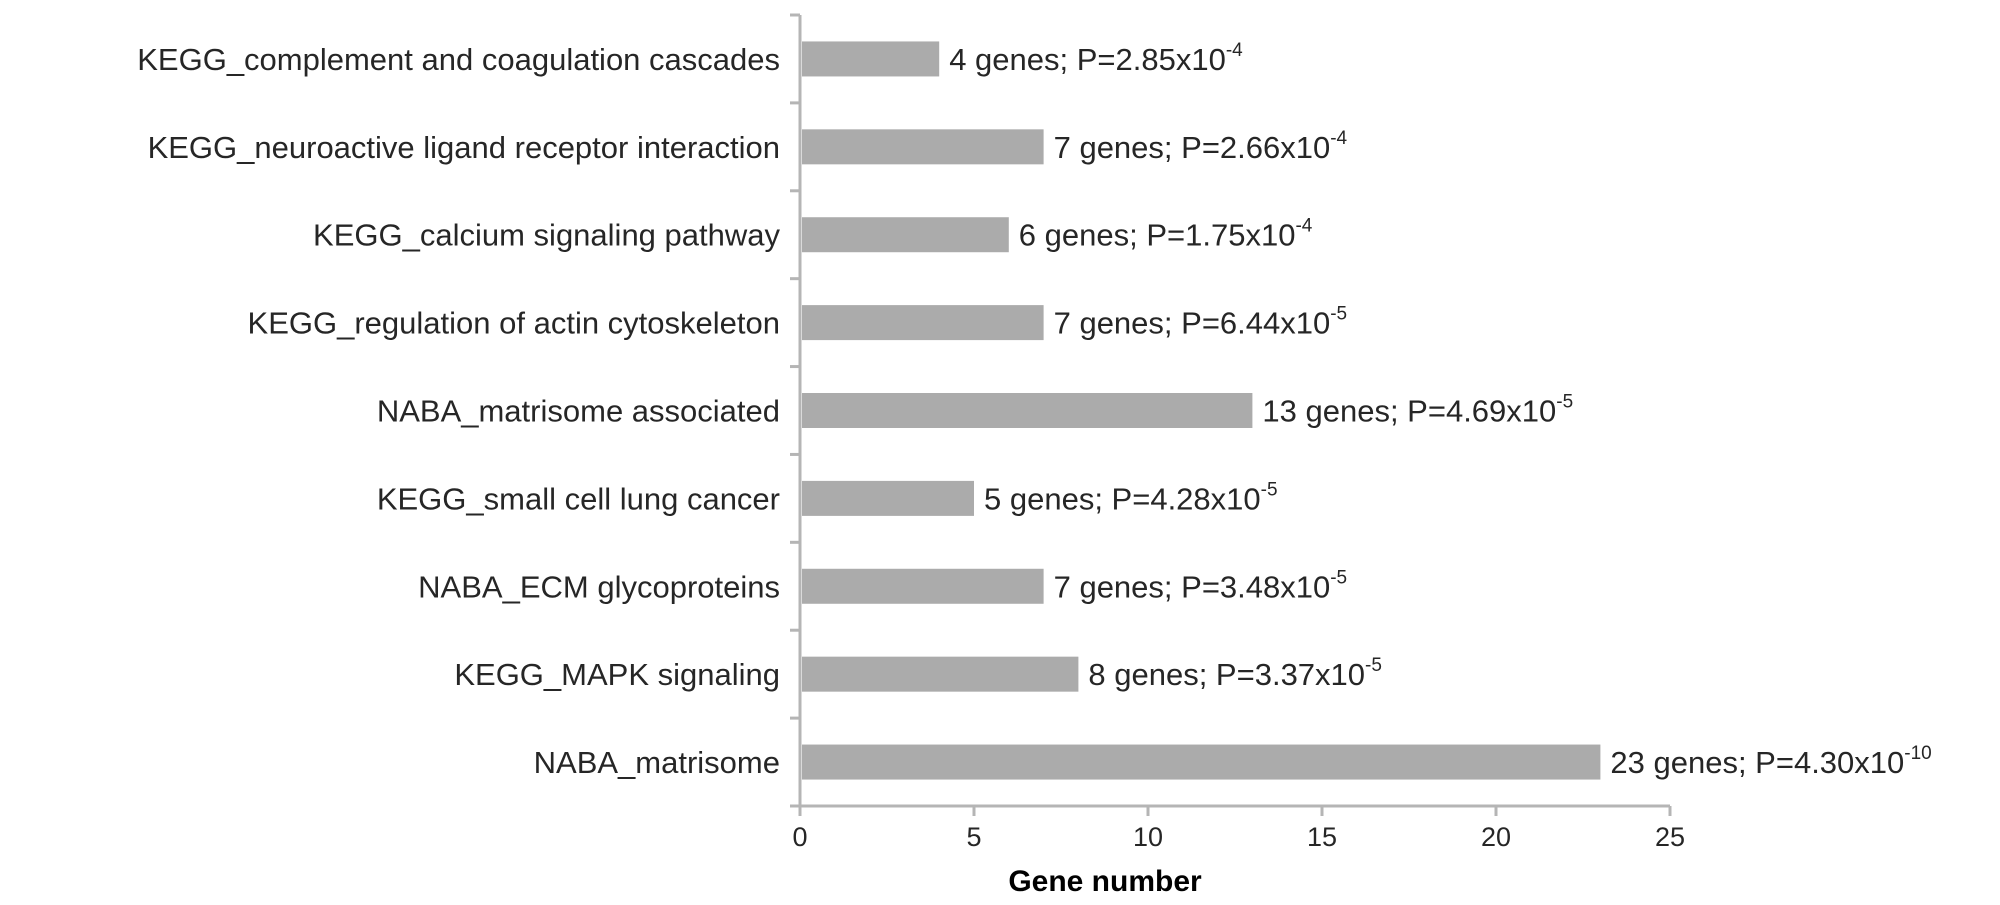 The height and width of the screenshot is (905, 2000). I want to click on category-label: KEGG_small cell lung cancer, so click(578, 498).